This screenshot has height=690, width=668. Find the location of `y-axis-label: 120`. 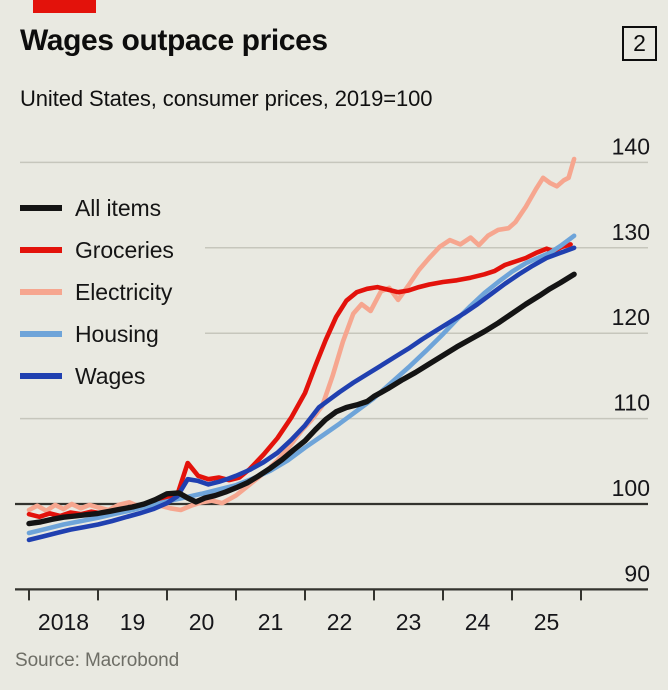

y-axis-label: 120 is located at coordinates (631, 317).